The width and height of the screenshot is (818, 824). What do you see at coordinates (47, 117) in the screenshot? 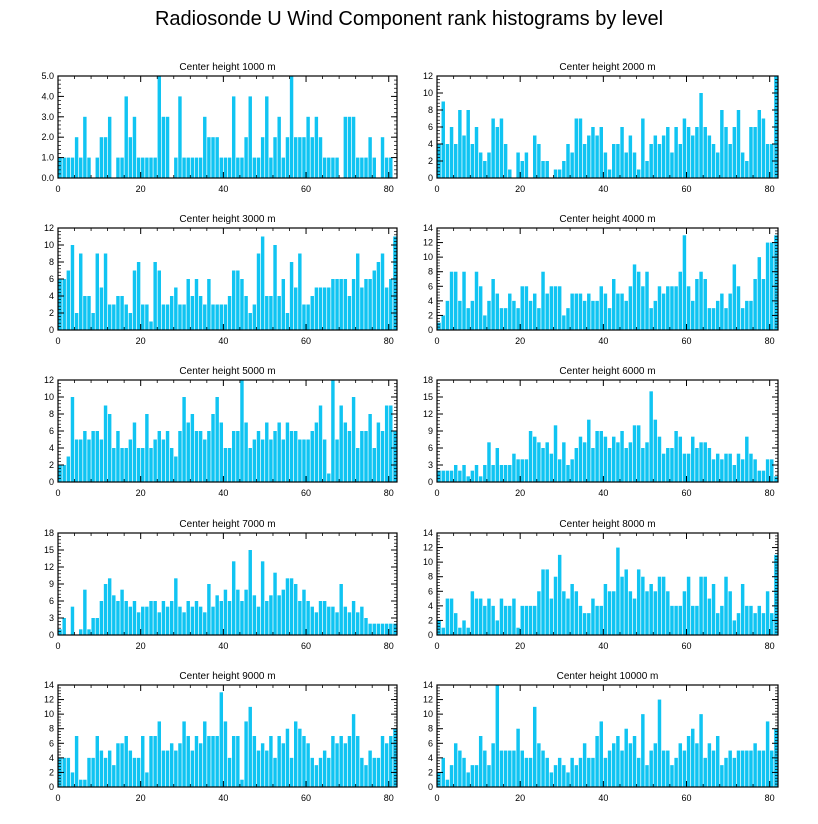
I see `y-tick-label: 3.0` at bounding box center [47, 117].